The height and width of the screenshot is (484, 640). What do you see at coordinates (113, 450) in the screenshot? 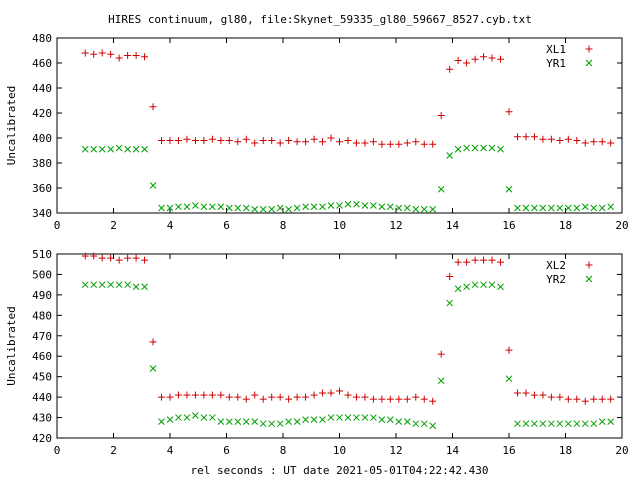
I see `x-tick-label: 2` at bounding box center [113, 450].